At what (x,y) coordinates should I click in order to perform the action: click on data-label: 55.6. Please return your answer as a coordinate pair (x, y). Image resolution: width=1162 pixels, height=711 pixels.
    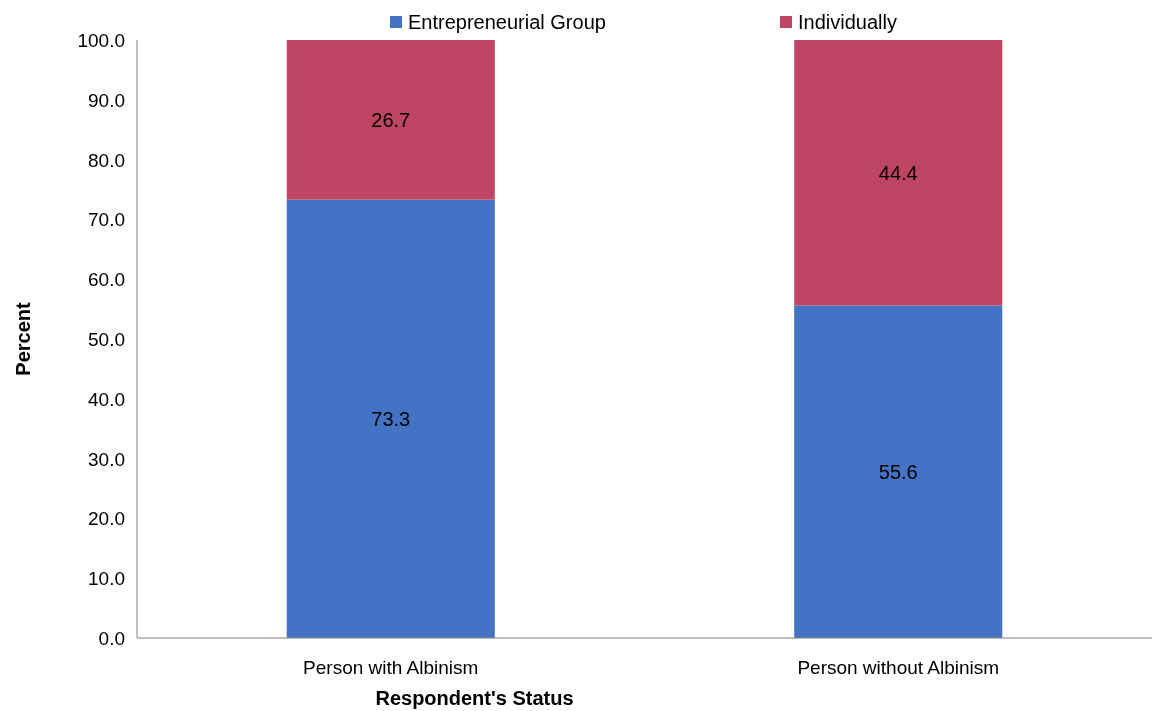
    Looking at the image, I should click on (898, 471).